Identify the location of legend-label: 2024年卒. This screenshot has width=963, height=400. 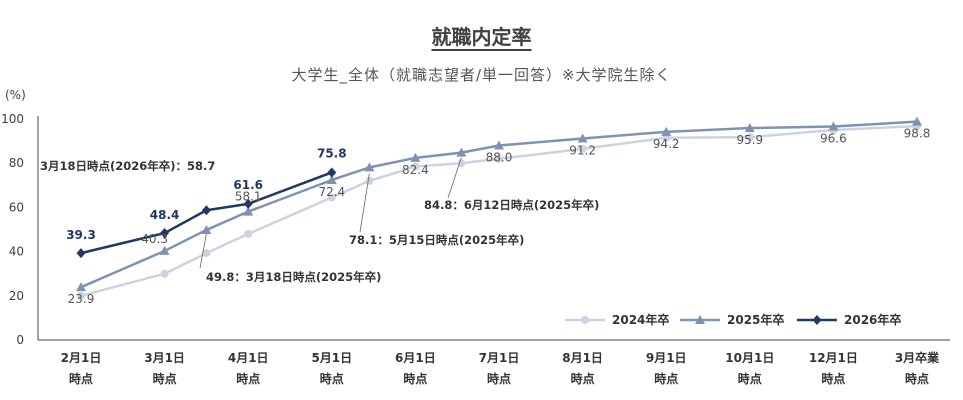
(640, 319).